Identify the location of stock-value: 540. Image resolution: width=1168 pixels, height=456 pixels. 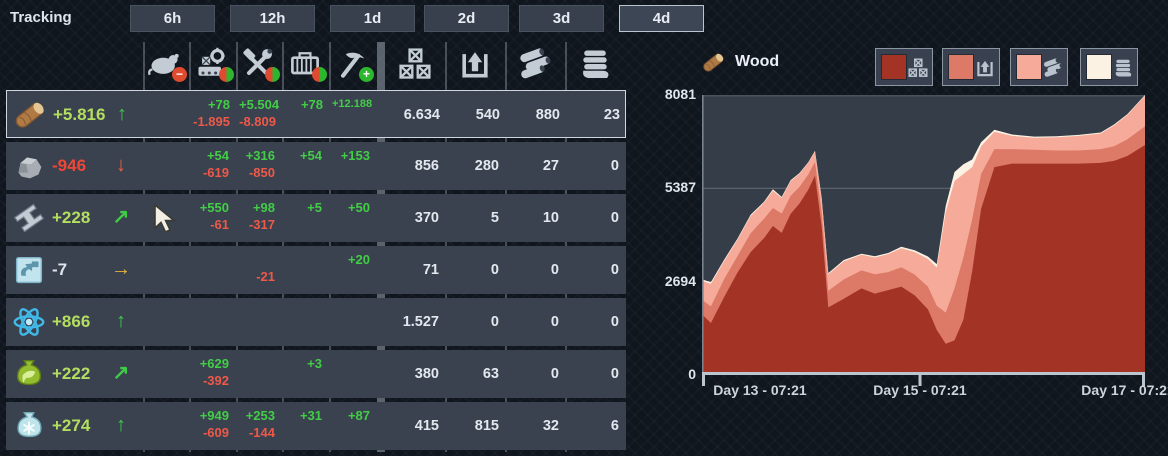
(487, 115).